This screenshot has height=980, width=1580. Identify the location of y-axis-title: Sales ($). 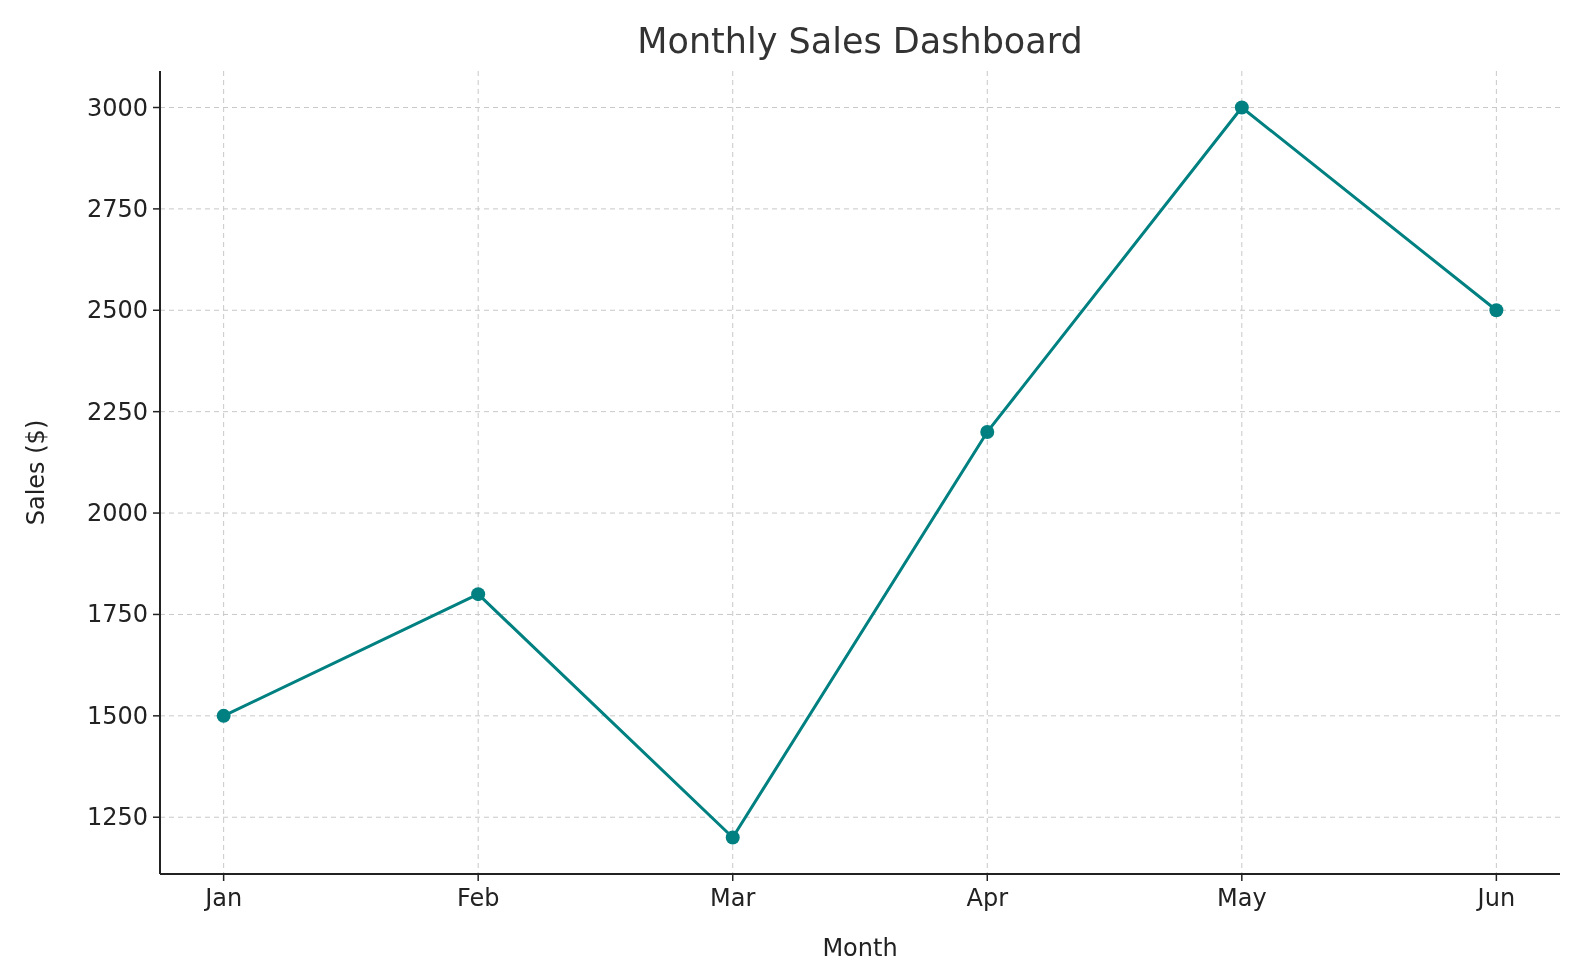
(36, 472).